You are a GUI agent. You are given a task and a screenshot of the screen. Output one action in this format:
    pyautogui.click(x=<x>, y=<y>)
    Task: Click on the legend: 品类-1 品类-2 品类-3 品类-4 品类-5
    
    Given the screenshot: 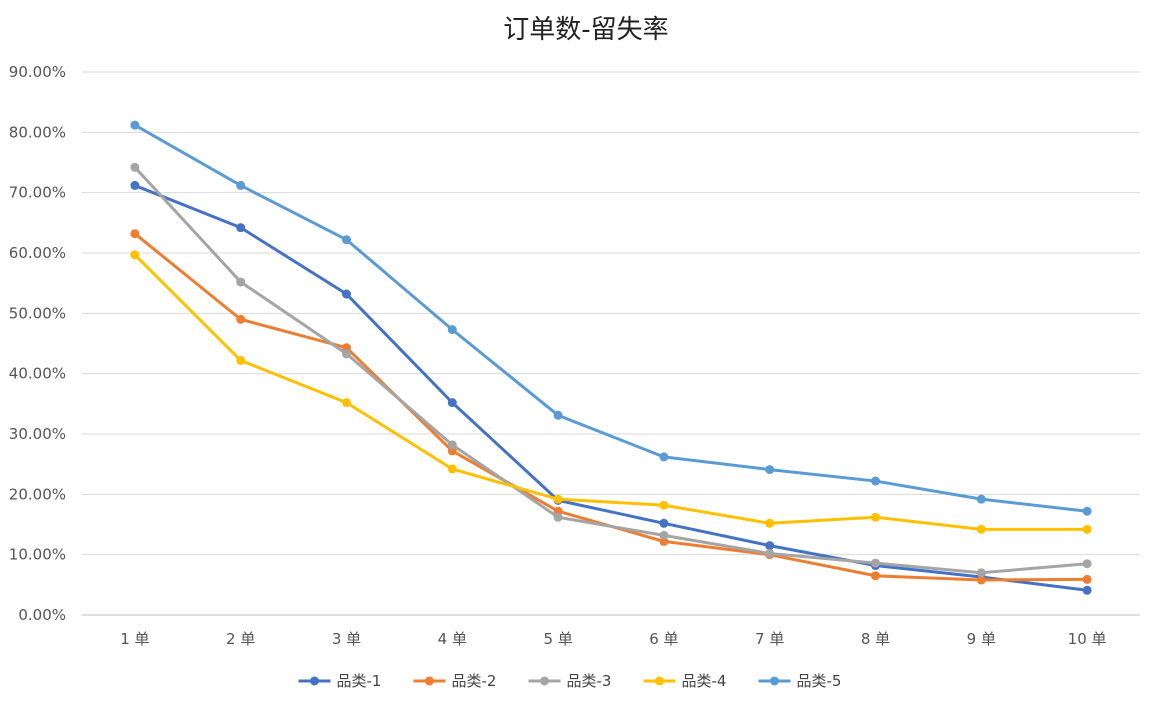 What is the action you would take?
    pyautogui.click(x=570, y=681)
    